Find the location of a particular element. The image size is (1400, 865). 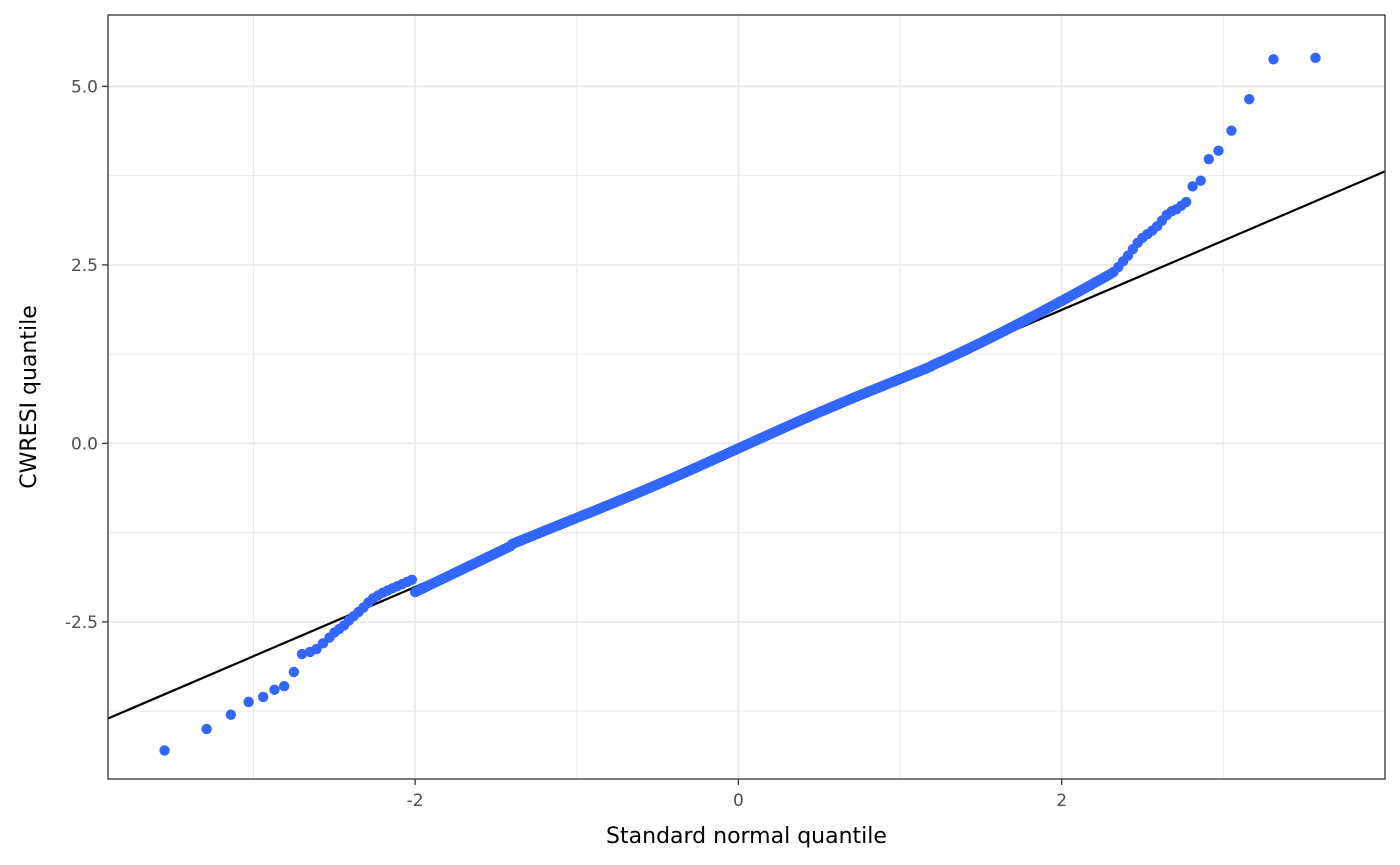

x-axis-ticks: -2 0 2 is located at coordinates (737, 795).